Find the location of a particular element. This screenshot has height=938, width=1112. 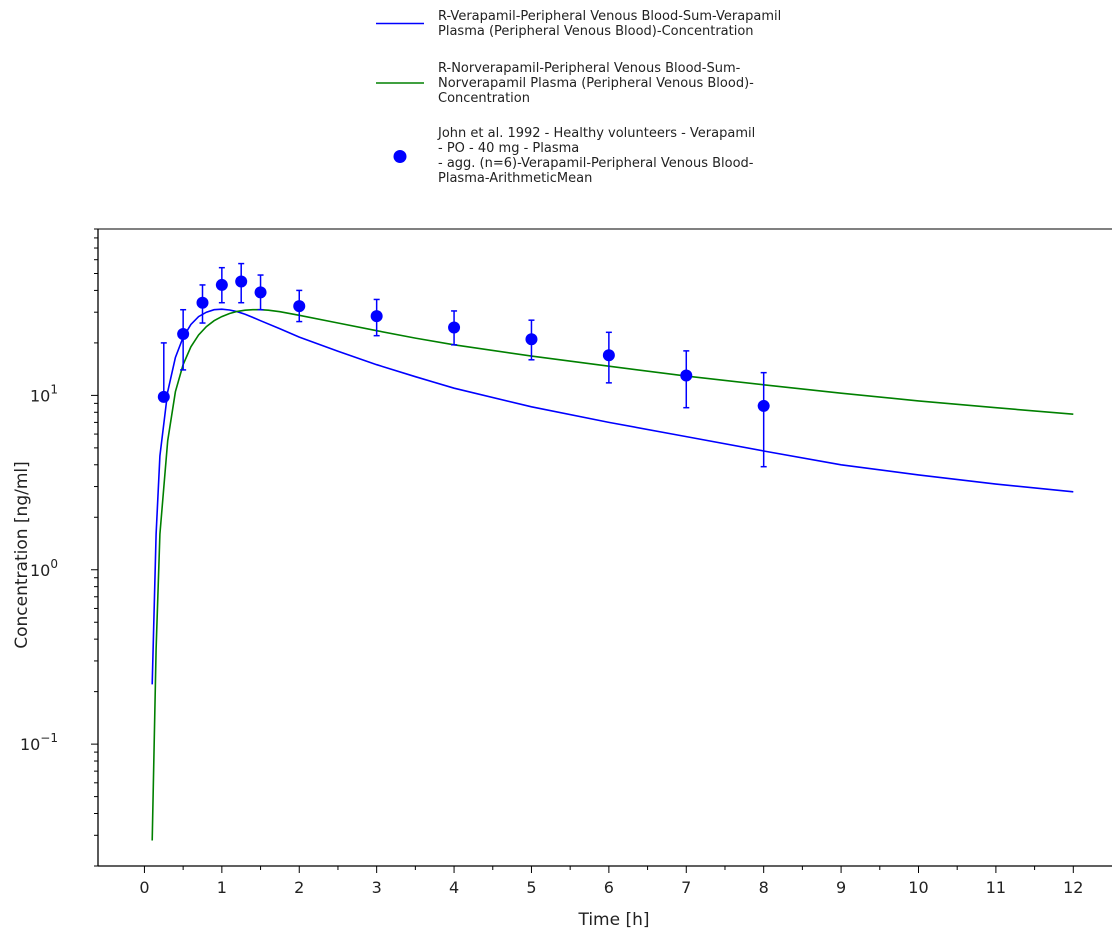

y-tick-label: 10⁻¹ is located at coordinates (39, 742).